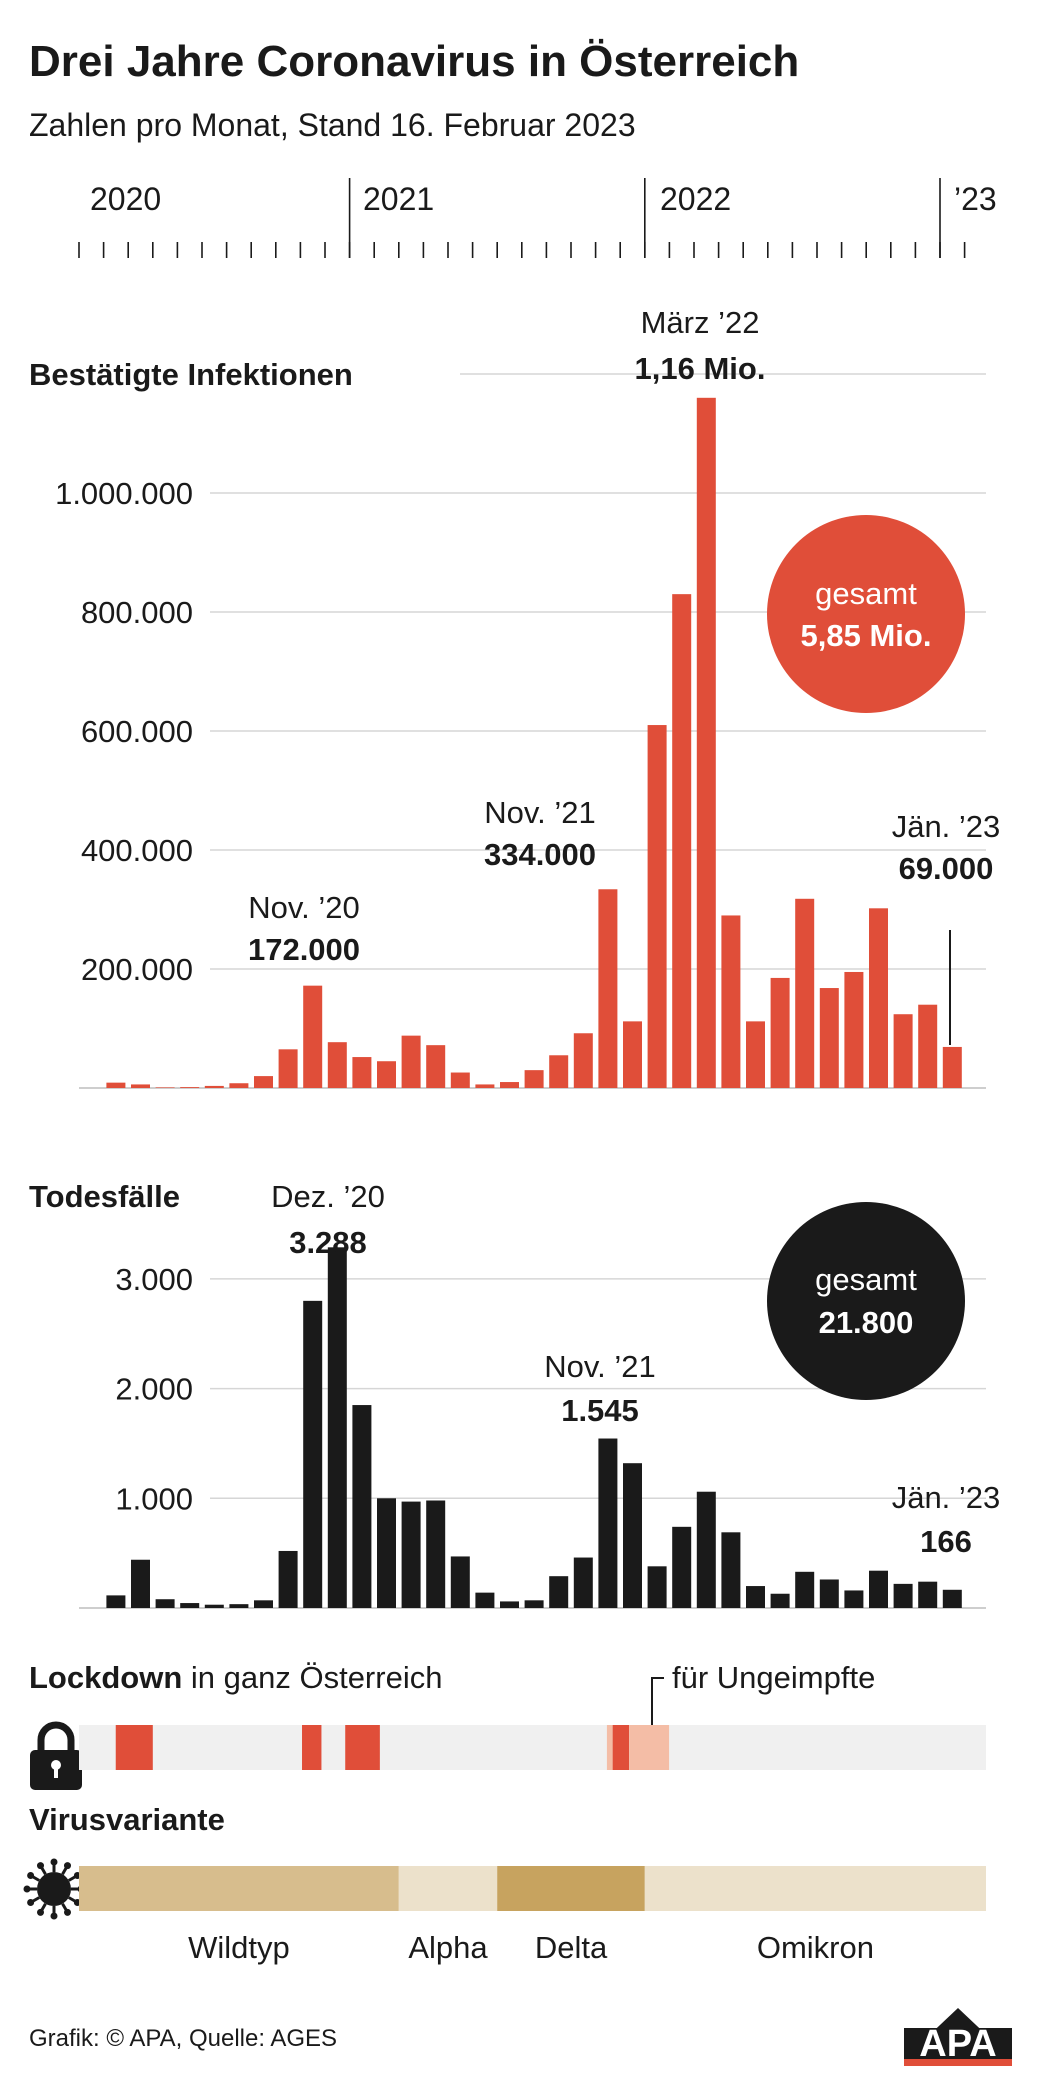  I want to click on deaths-annotation-value: 1.545, so click(600, 1410).